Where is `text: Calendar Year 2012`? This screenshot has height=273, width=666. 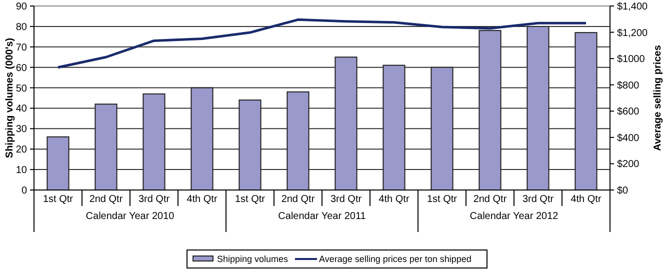
text: Calendar Year 2012 is located at coordinates (514, 216).